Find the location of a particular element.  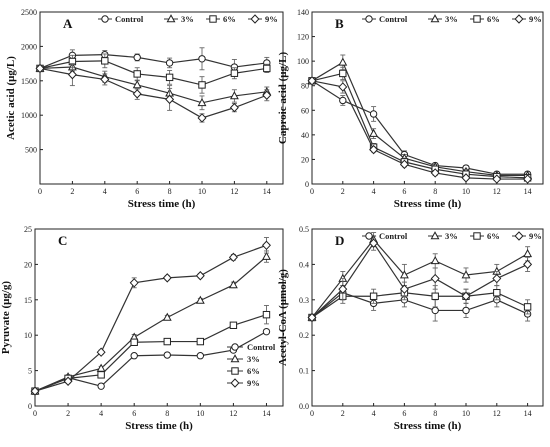

panel-d-series-control-line is located at coordinates (419, 305).